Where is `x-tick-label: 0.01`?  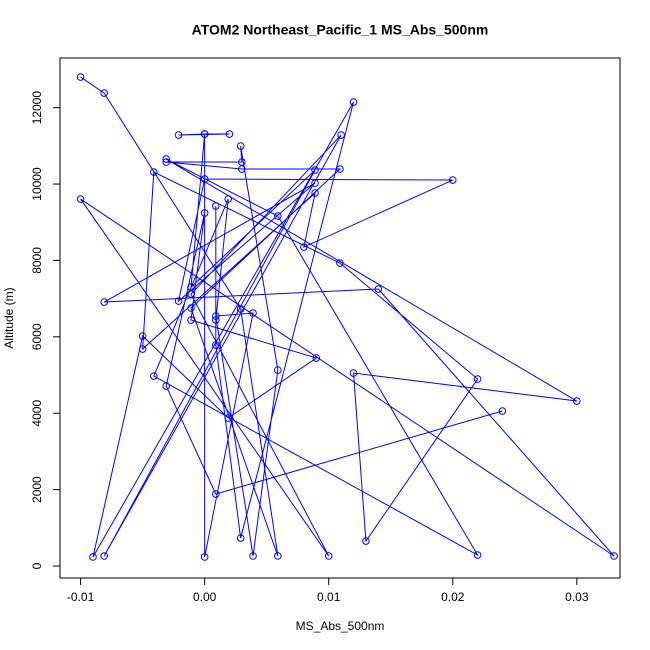
x-tick-label: 0.01 is located at coordinates (329, 597).